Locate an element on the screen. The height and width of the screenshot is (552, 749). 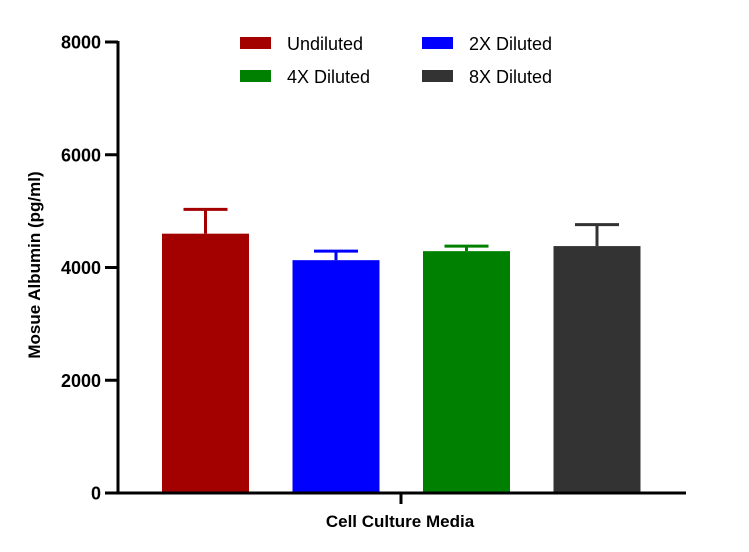
legend-label-2: 2X Diluted is located at coordinates (510, 44).